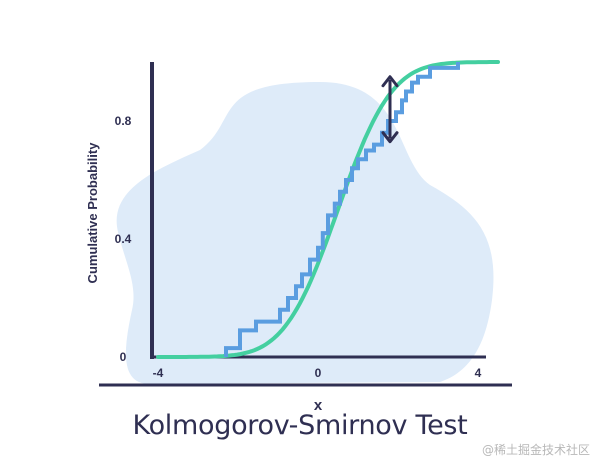  I want to click on ks-distance-arrow-head-bottom, so click(390, 137).